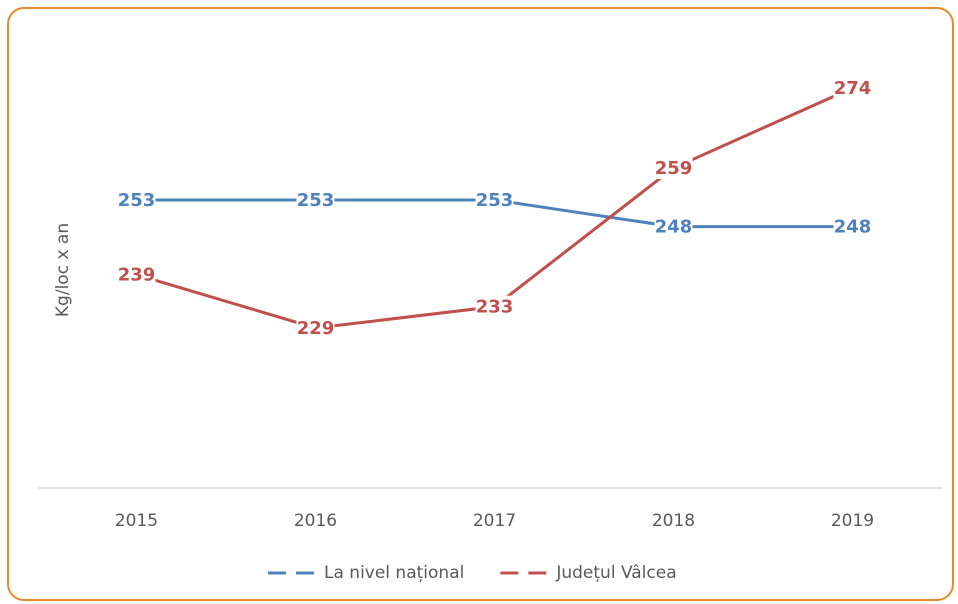  Describe the element at coordinates (673, 521) in the screenshot. I see `x-tick-label: 2018` at that location.